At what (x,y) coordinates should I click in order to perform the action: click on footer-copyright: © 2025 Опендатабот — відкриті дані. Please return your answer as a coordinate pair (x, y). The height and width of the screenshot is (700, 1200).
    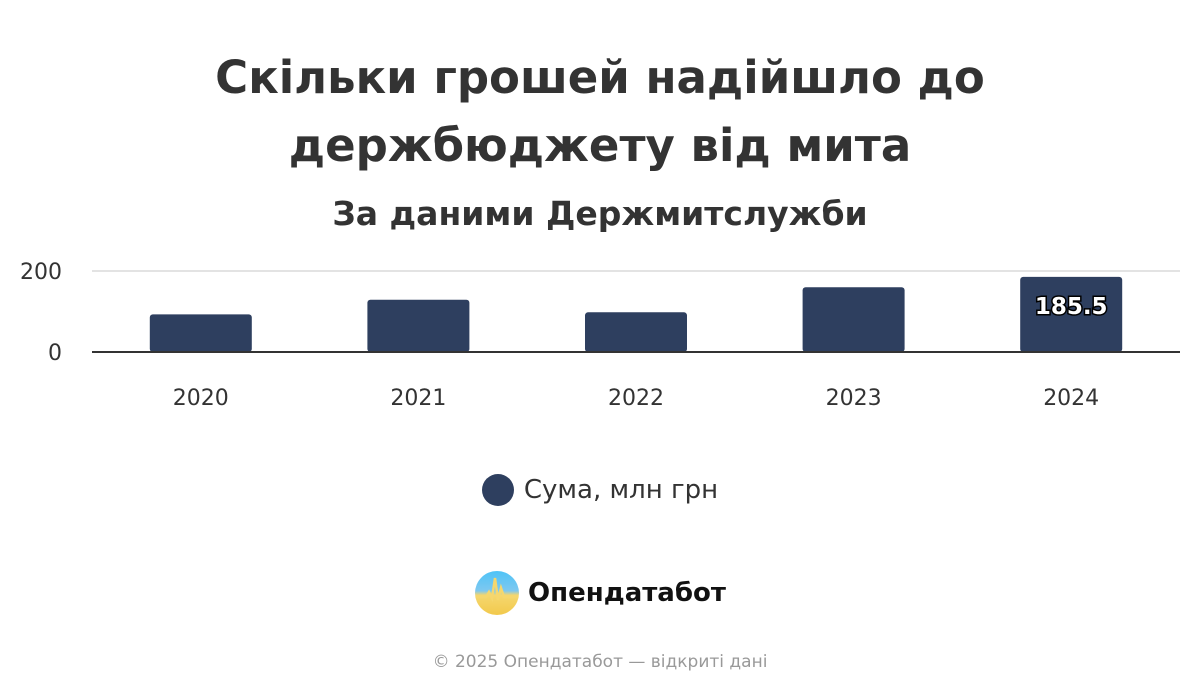
    Looking at the image, I should click on (600, 662).